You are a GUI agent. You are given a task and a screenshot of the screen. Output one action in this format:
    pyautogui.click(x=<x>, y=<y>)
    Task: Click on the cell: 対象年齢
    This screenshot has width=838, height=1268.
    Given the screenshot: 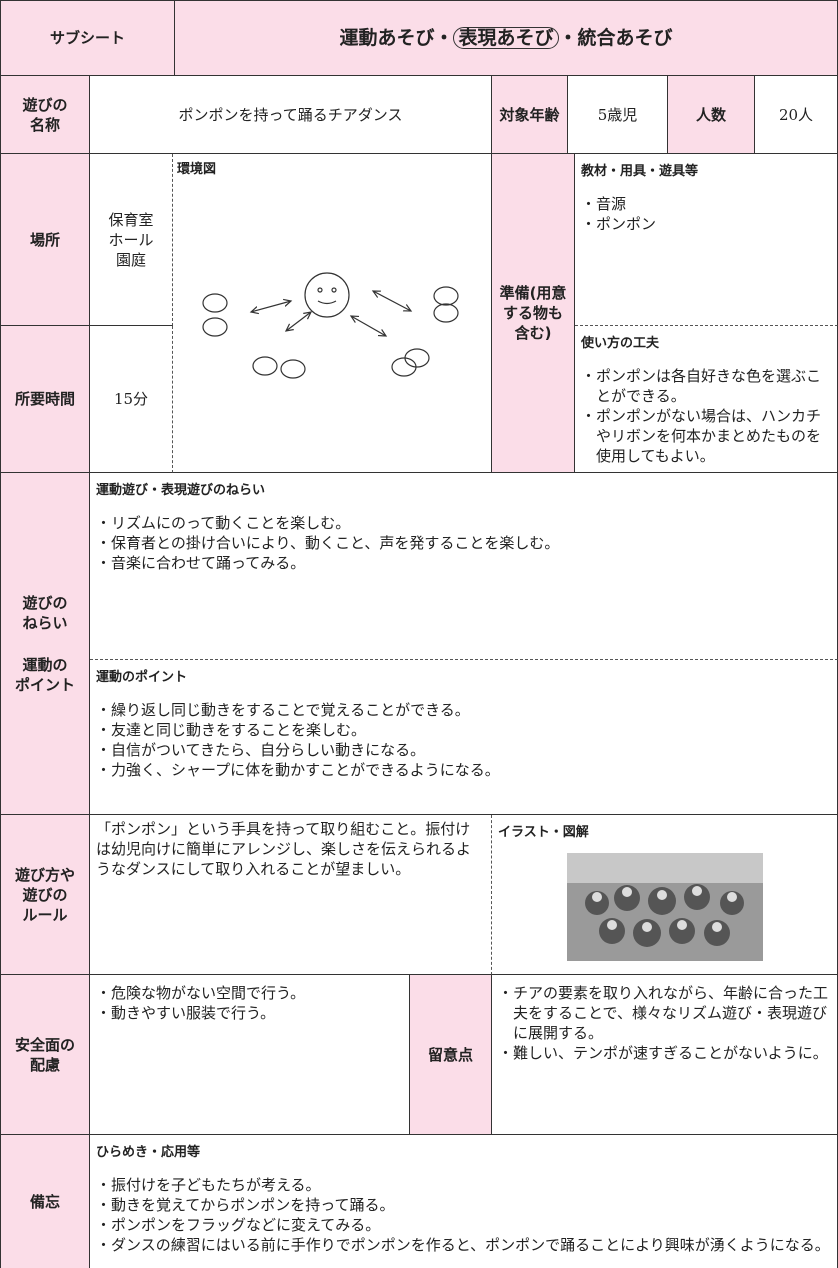 What is the action you would take?
    pyautogui.click(x=530, y=115)
    